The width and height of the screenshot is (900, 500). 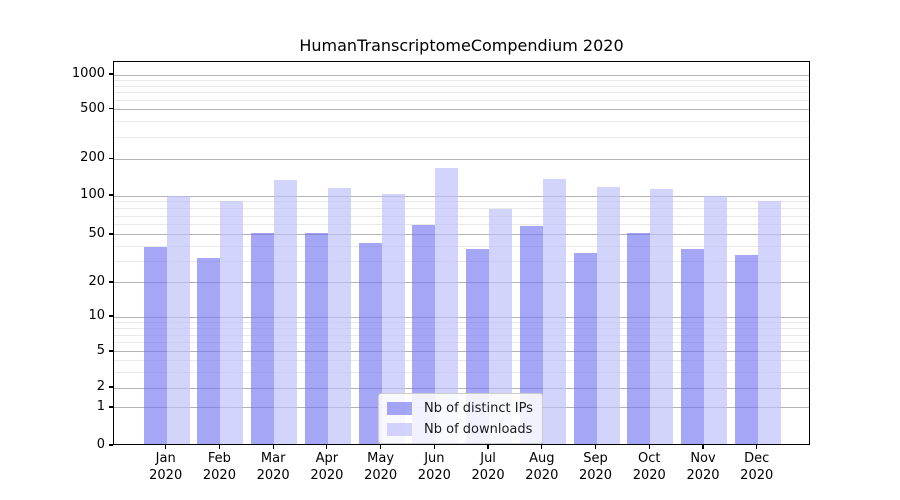 I want to click on x-tick-month: May, so click(x=381, y=458).